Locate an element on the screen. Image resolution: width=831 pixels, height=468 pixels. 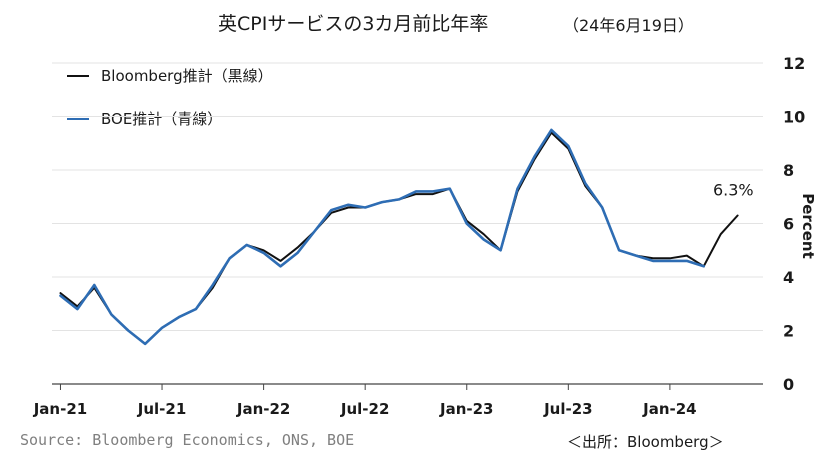
y-tick-label: 8 is located at coordinates (788, 170).